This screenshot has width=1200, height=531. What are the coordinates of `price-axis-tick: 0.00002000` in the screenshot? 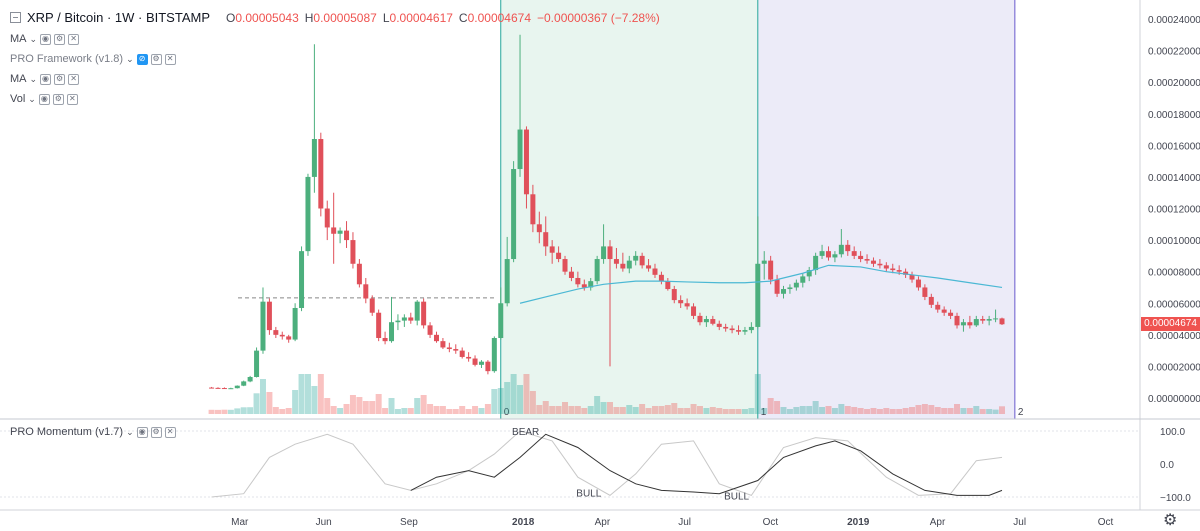 It's located at (1174, 367).